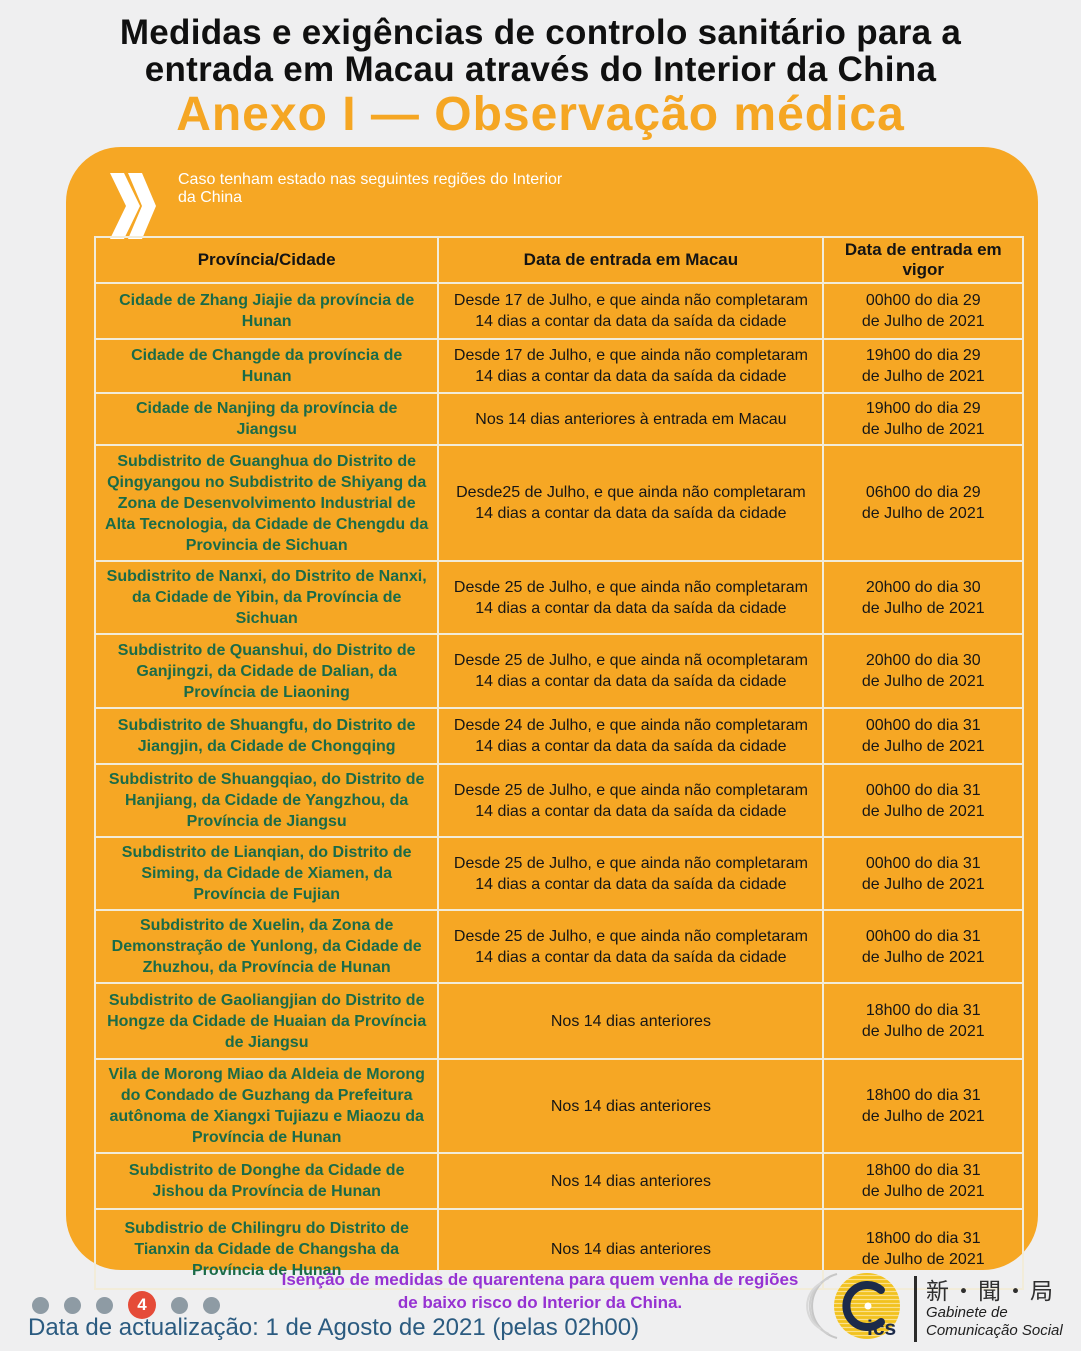  What do you see at coordinates (881, 1328) in the screenshot?
I see `gcs-logo-mark-text: ics` at bounding box center [881, 1328].